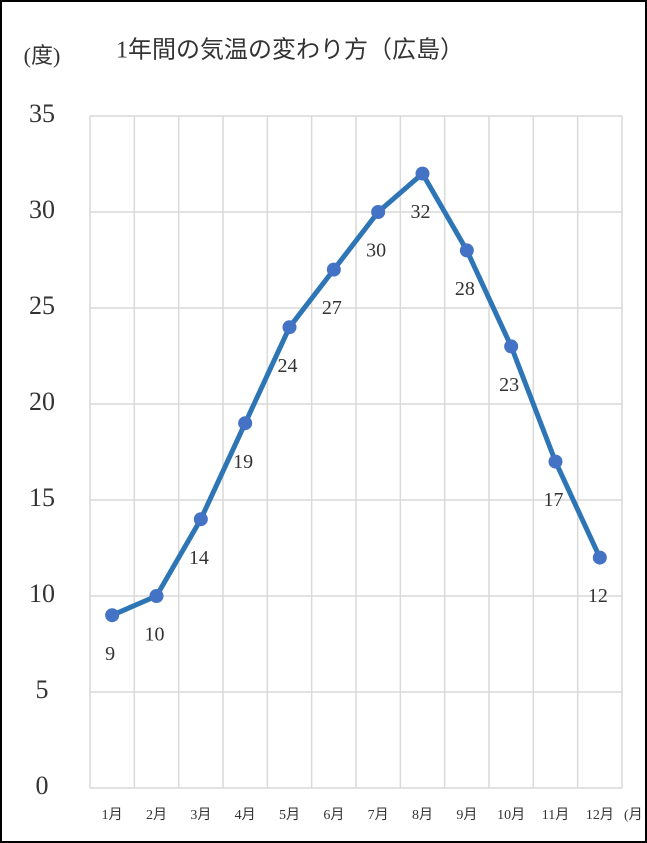 This screenshot has width=647, height=843. What do you see at coordinates (465, 289) in the screenshot?
I see `data-label: 28` at bounding box center [465, 289].